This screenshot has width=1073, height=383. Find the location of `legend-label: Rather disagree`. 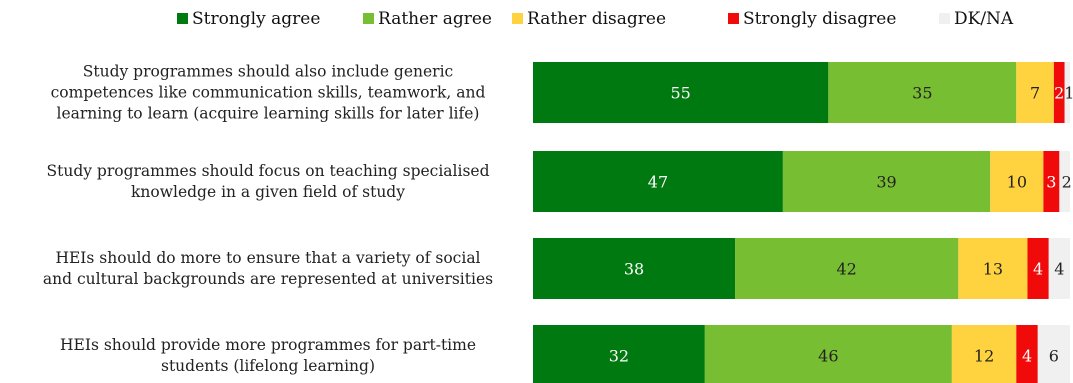

legend-label: Rather disagree is located at coordinates (596, 19).